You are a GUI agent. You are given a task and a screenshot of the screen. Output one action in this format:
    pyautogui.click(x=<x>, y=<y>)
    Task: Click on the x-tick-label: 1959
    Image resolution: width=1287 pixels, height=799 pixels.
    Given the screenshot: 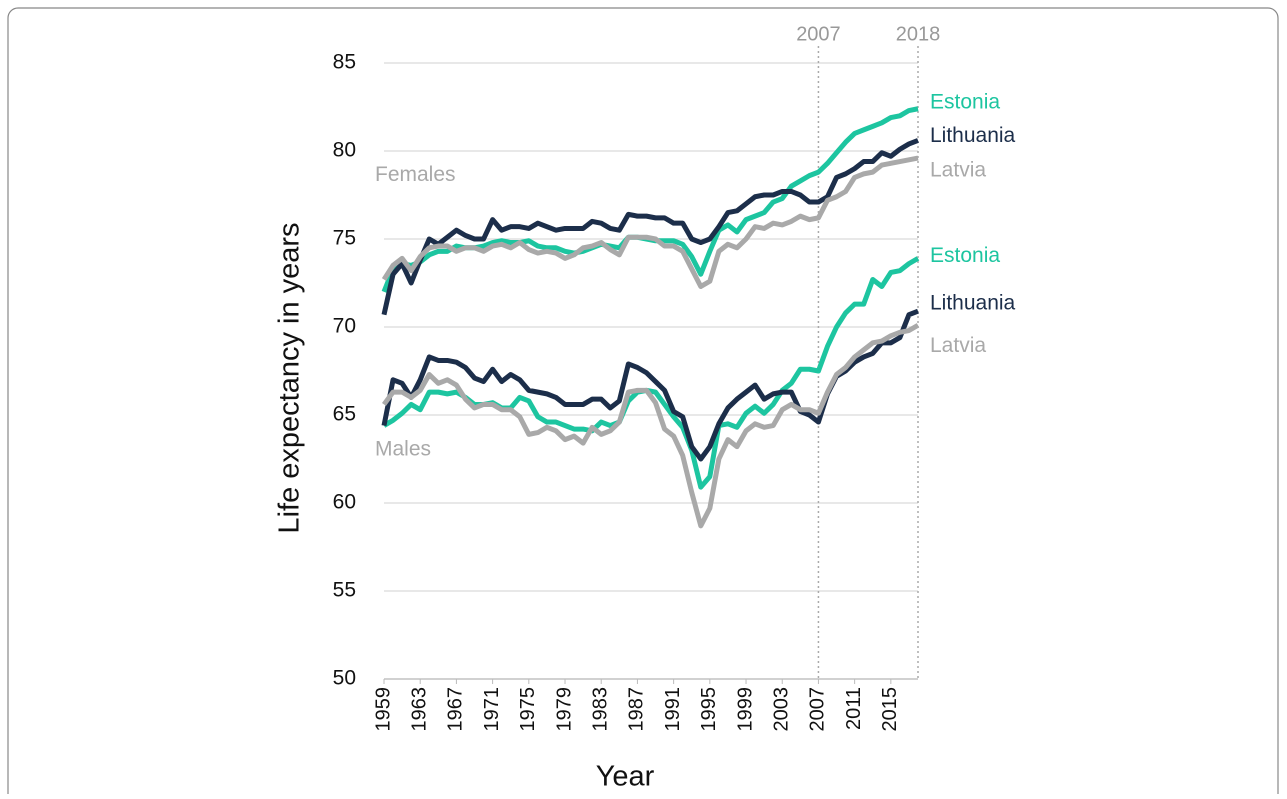 What is the action you would take?
    pyautogui.click(x=383, y=709)
    